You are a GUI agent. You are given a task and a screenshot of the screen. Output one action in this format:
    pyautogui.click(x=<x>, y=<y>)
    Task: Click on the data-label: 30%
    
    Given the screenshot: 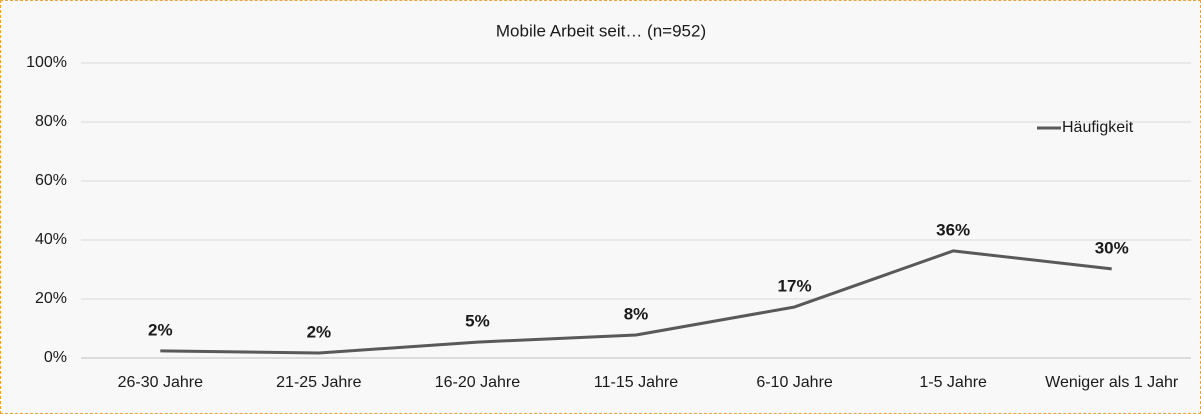 What is the action you would take?
    pyautogui.click(x=1112, y=247)
    